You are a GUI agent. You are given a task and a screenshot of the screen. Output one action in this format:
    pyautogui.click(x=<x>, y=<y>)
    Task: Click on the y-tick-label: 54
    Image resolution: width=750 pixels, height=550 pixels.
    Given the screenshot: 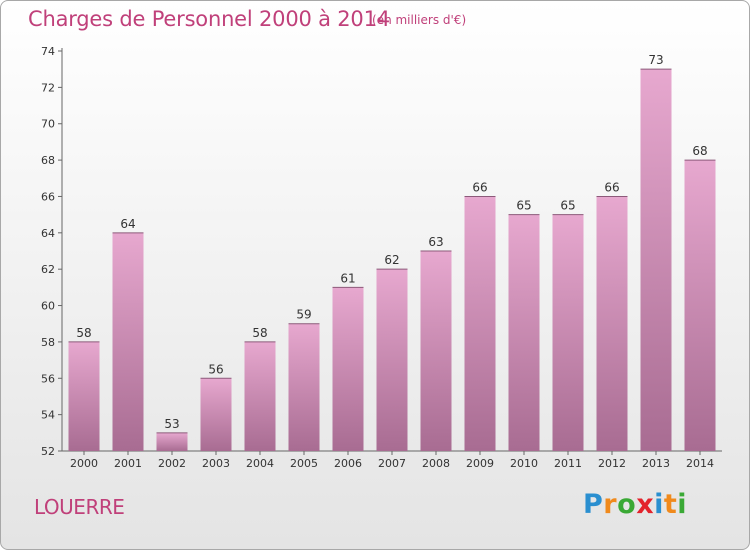 What is the action you would take?
    pyautogui.click(x=48, y=415)
    